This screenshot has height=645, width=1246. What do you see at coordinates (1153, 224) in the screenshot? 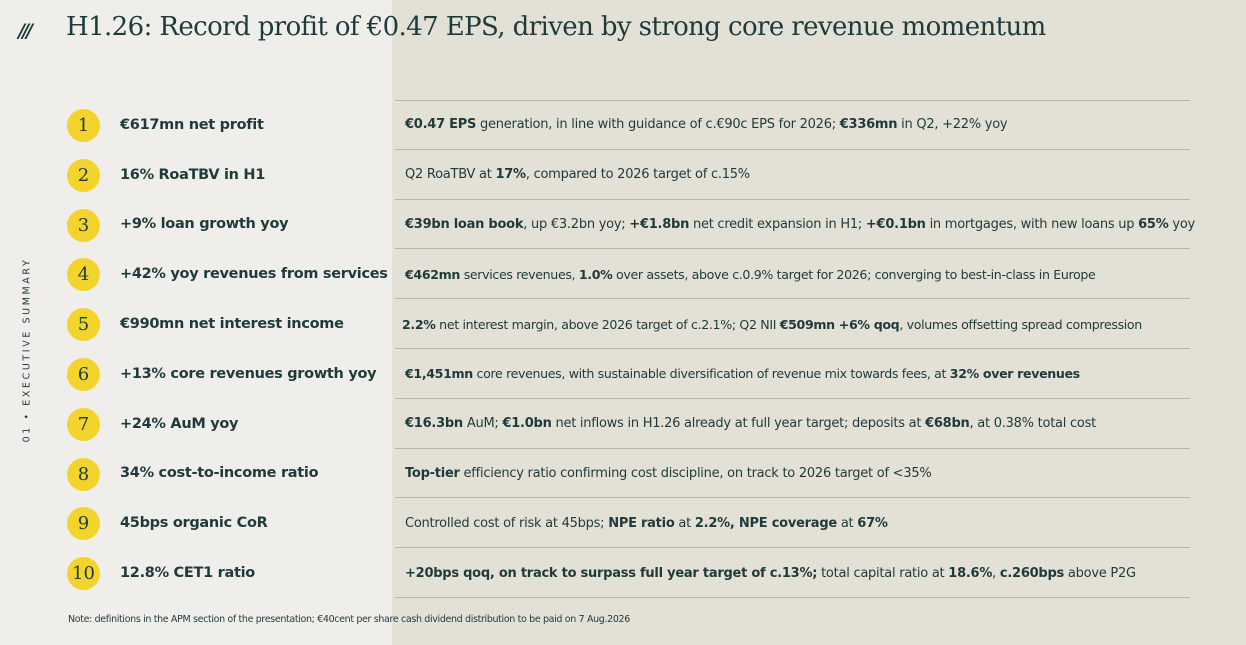
I see `detail-highlight: 65%` at bounding box center [1153, 224].